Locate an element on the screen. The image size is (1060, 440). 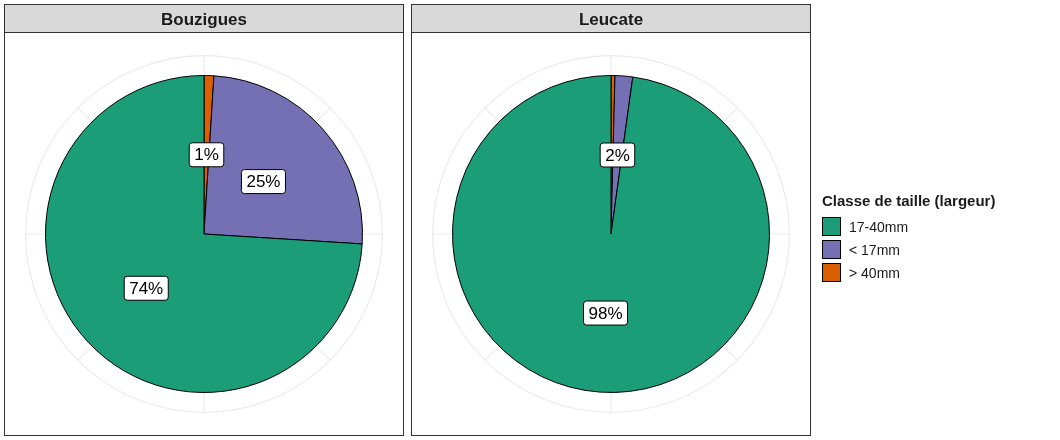
legend-label: > 40mm is located at coordinates (874, 272).